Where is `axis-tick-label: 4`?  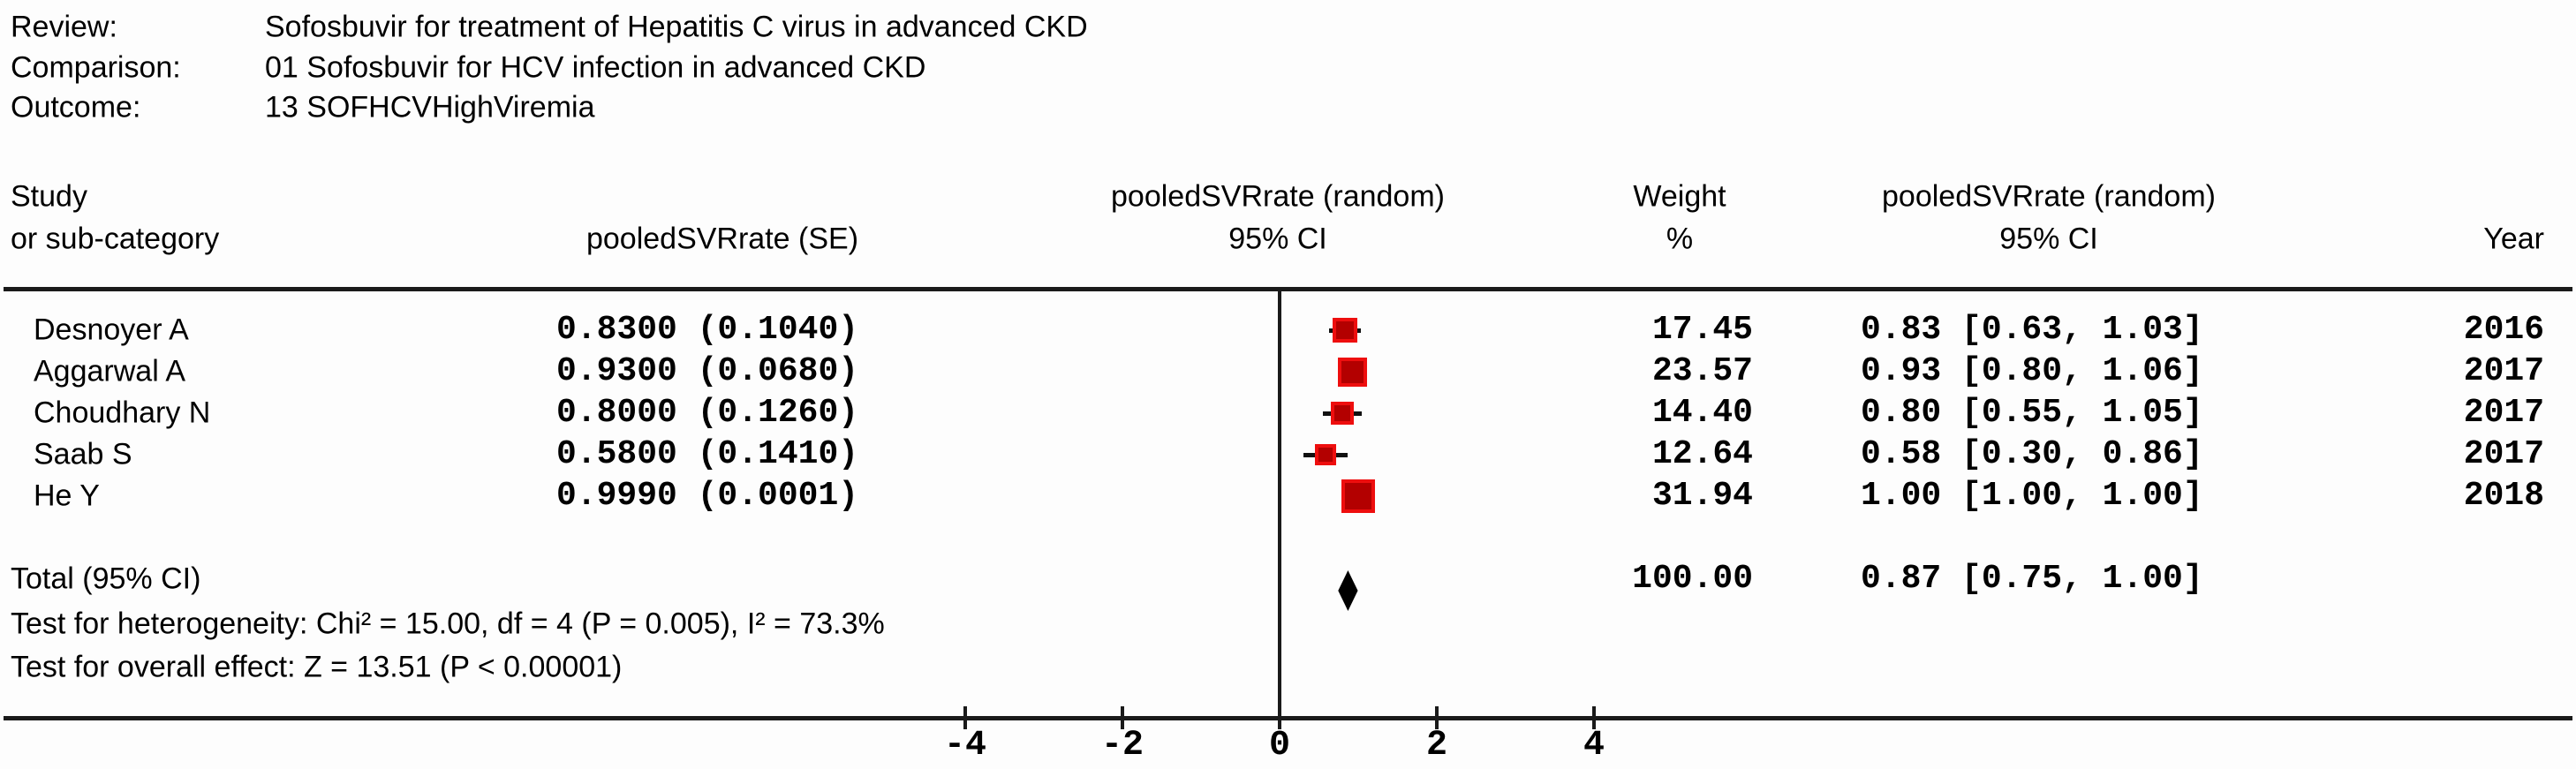
axis-tick-label: 4 is located at coordinates (1594, 745).